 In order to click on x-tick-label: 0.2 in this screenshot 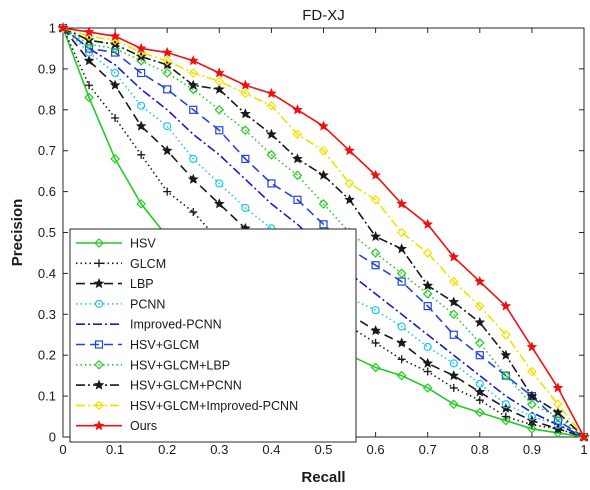, I will do `click(167, 449)`.